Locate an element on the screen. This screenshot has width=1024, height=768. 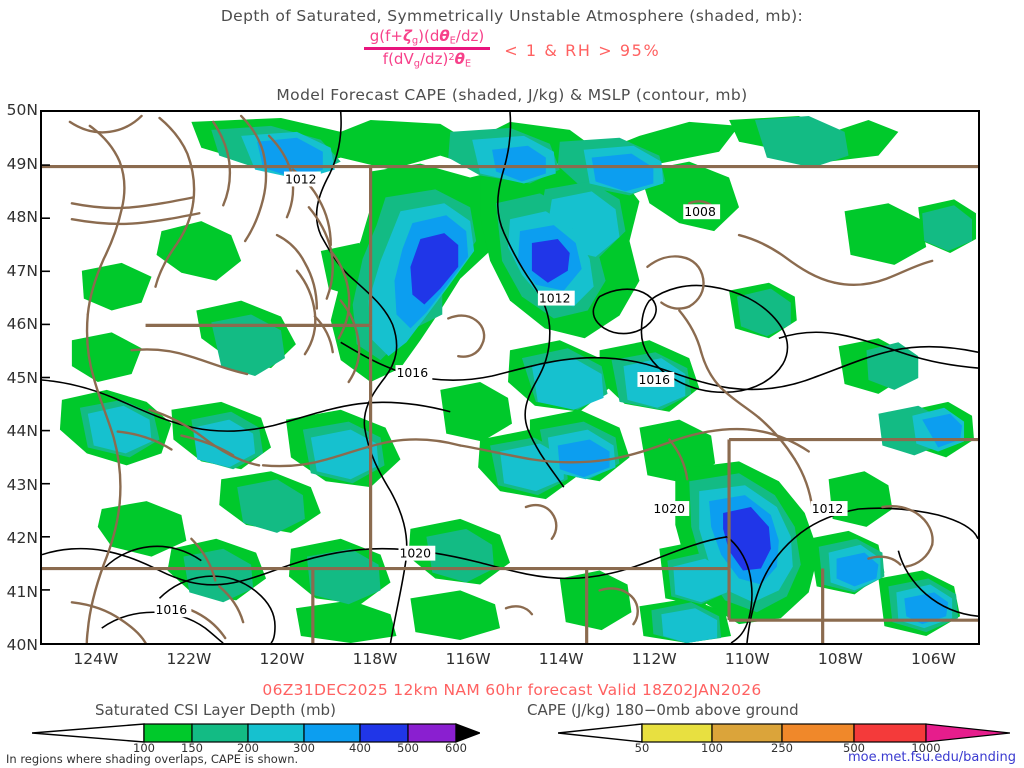
latitude-axis: 50N 49N 48N 47N 46N 45N 44N 43N 42N 41N 40N is located at coordinates (19, 377).